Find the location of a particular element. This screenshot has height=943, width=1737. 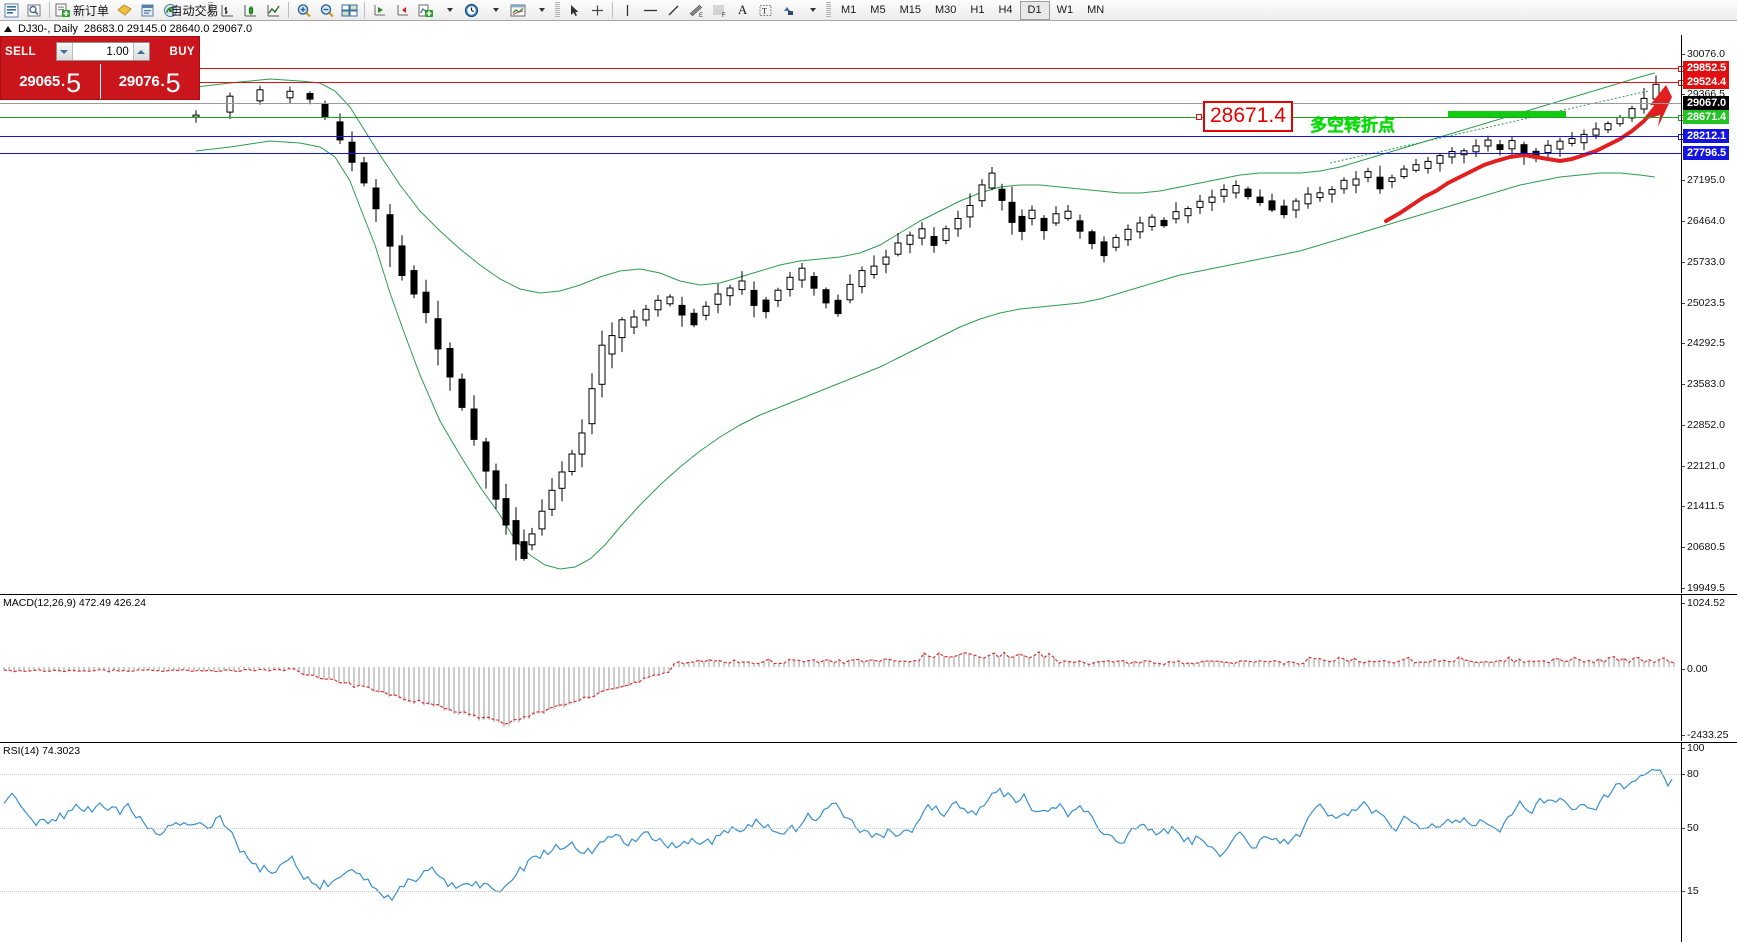

buy-price-decimal: 5 is located at coordinates (173, 82).